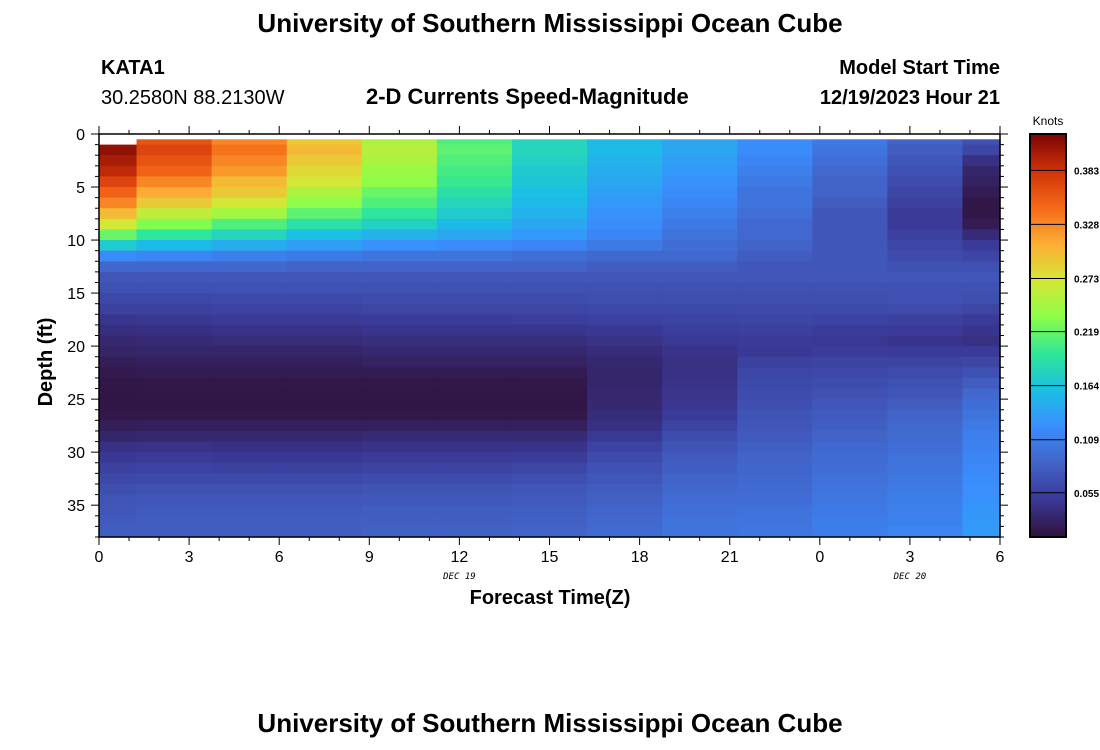 The image size is (1100, 750). I want to click on colorbar-tick-label: 0.328, so click(1086, 225).